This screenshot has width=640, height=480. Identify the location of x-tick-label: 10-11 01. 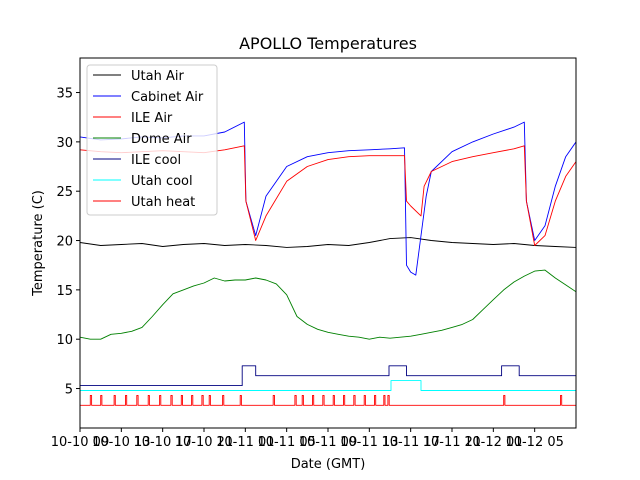
(245, 442).